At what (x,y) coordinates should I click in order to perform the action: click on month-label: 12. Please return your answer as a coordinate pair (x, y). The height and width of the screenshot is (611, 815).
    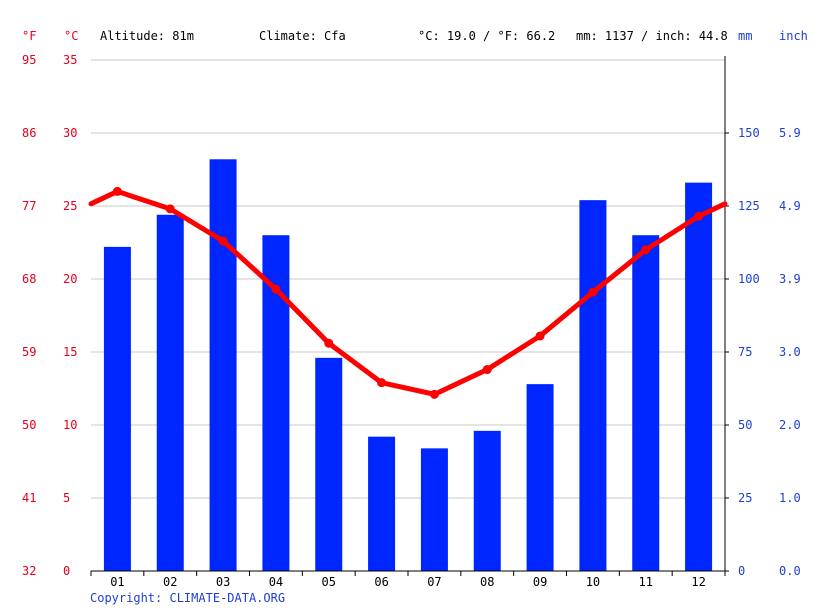
    Looking at the image, I should click on (698, 582).